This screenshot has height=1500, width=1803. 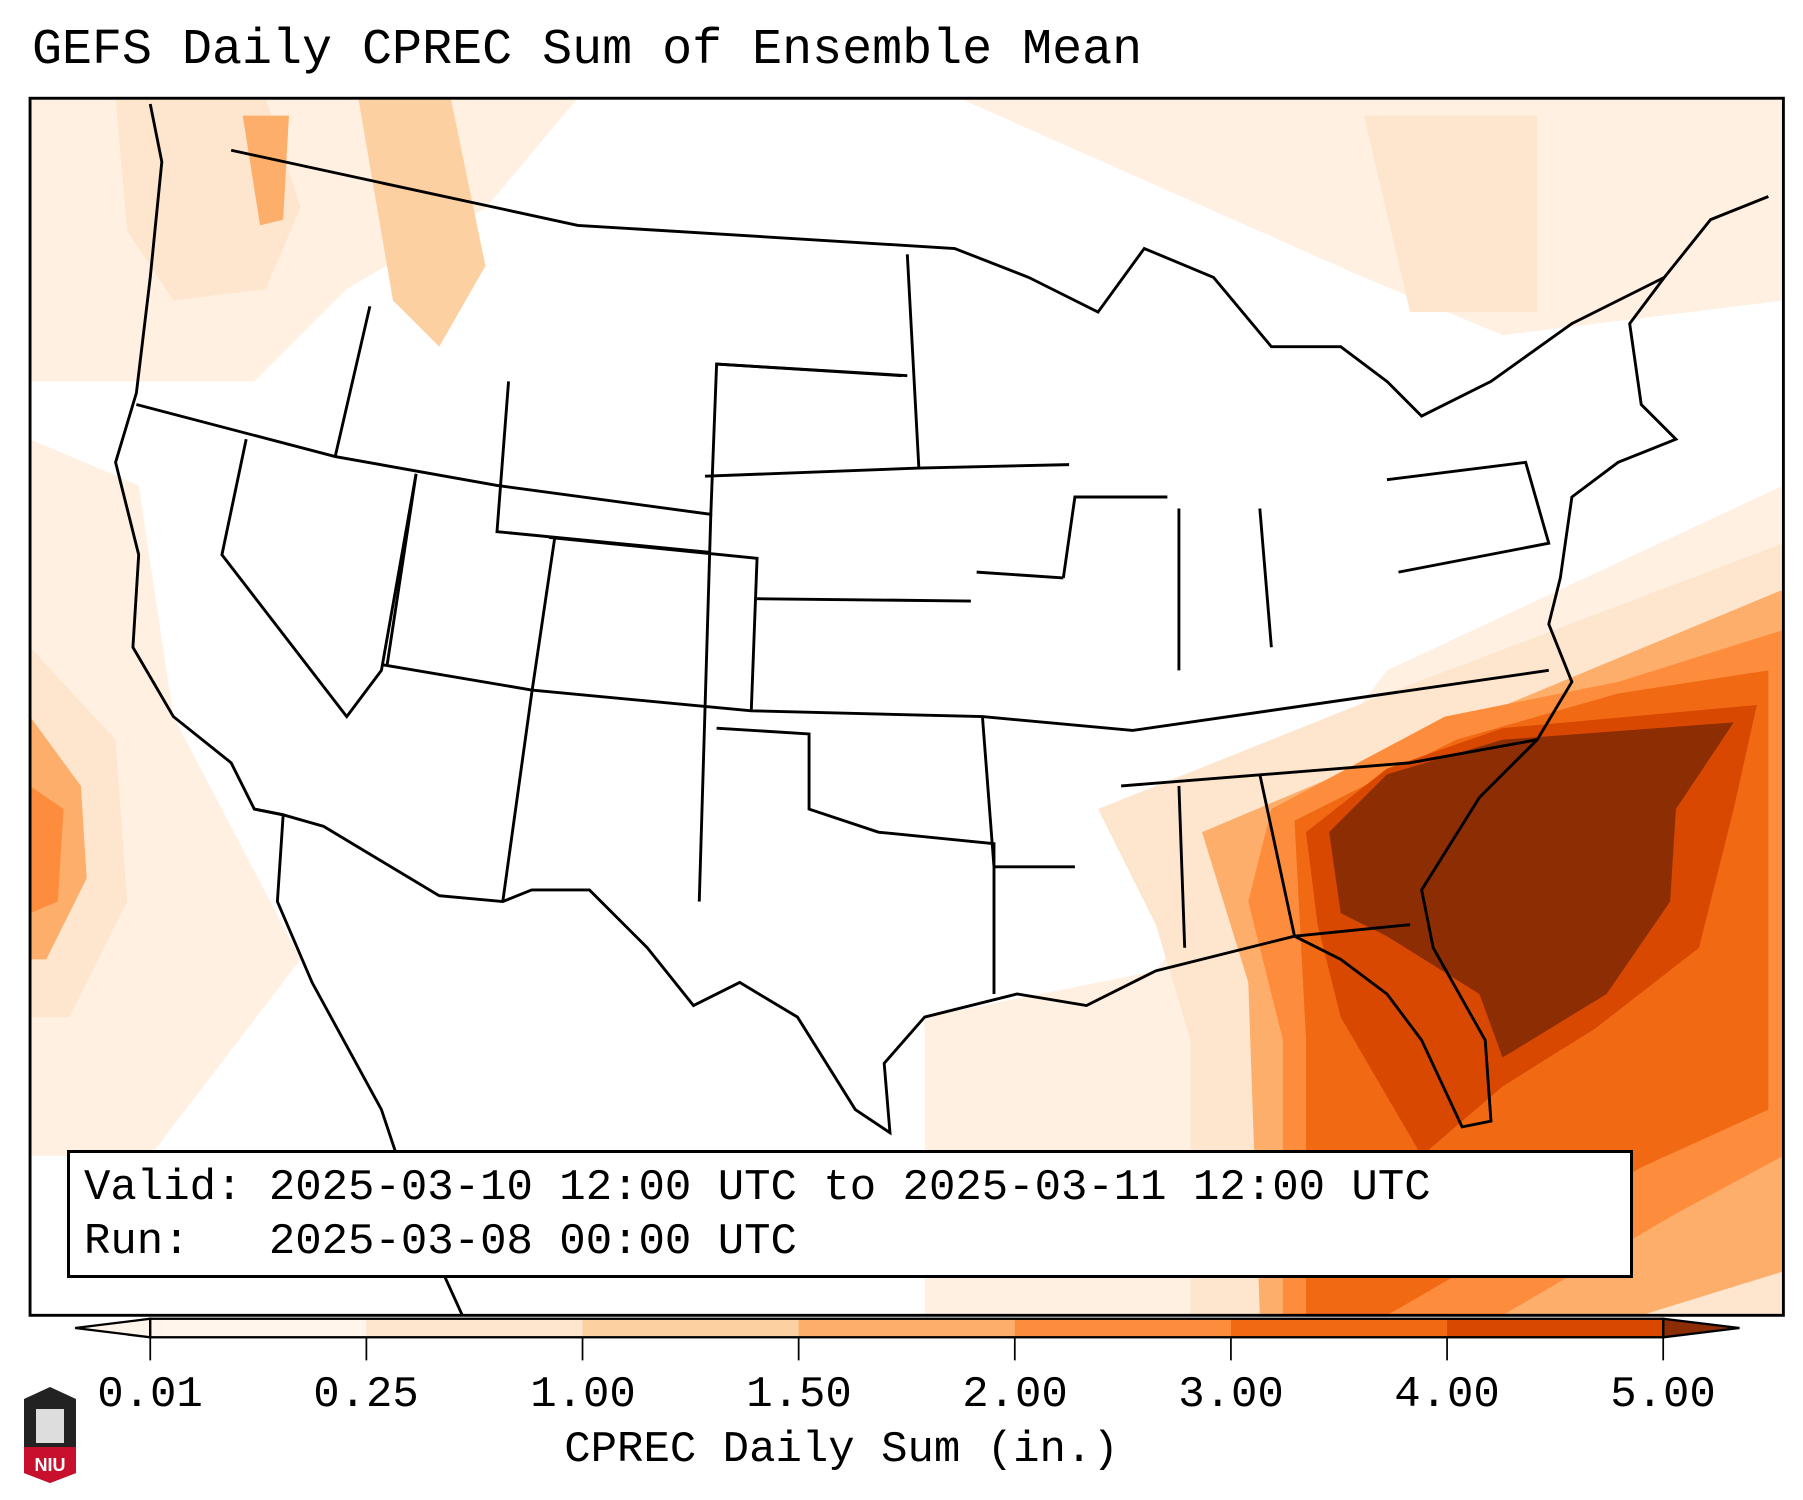 I want to click on run-label: Run:, so click(x=137, y=1242).